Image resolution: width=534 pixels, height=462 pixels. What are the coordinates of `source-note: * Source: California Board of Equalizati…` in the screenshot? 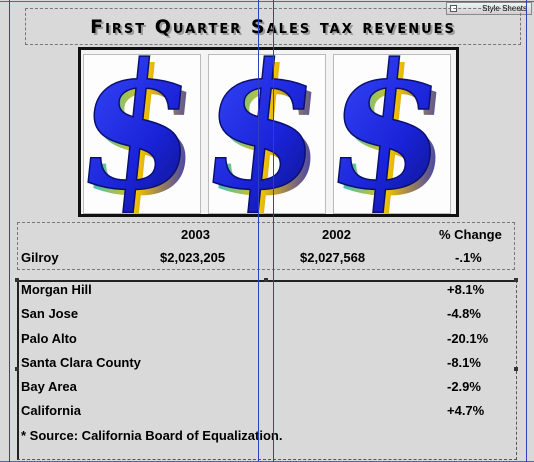 It's located at (152, 435).